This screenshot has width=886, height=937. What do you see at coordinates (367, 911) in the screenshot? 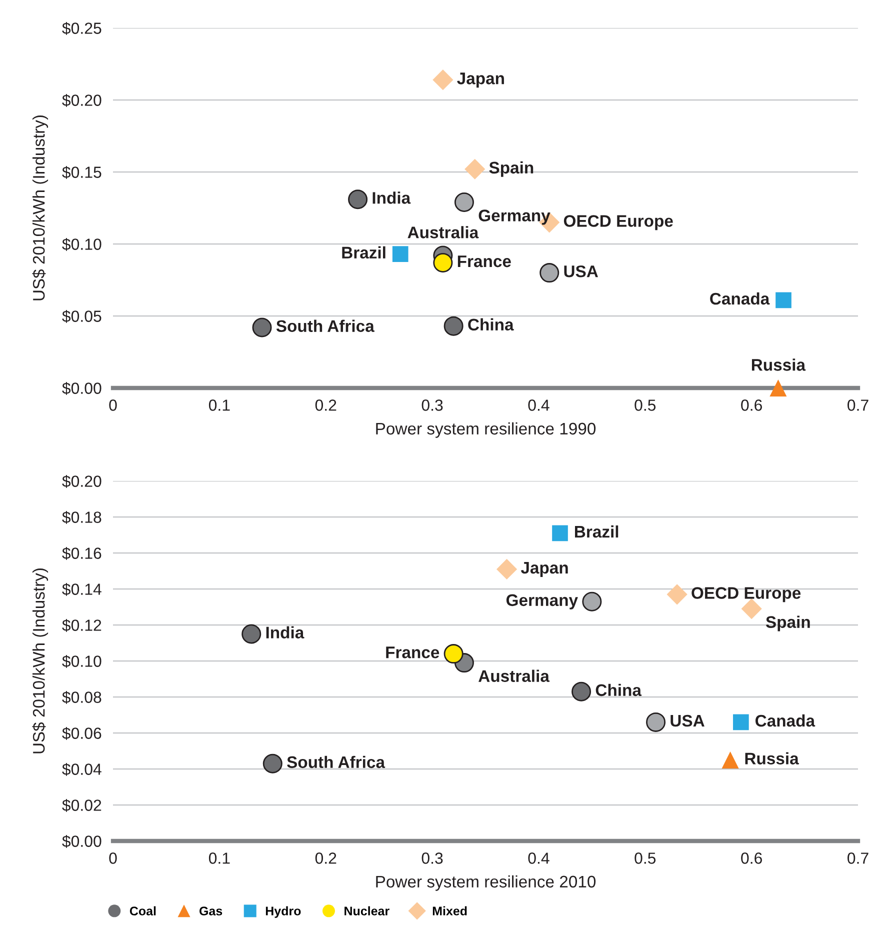
I see `legend-label: Nuclear` at bounding box center [367, 911].